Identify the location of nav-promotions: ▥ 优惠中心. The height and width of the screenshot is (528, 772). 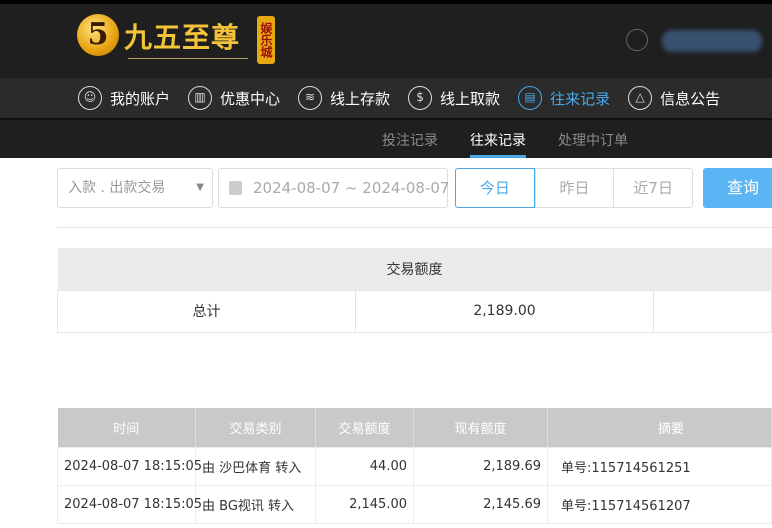
(234, 98).